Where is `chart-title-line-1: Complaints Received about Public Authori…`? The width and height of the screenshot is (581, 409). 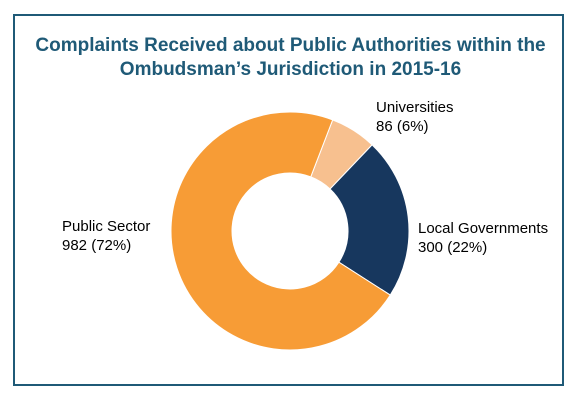
chart-title-line-1: Complaints Received about Public Authori… is located at coordinates (290, 45).